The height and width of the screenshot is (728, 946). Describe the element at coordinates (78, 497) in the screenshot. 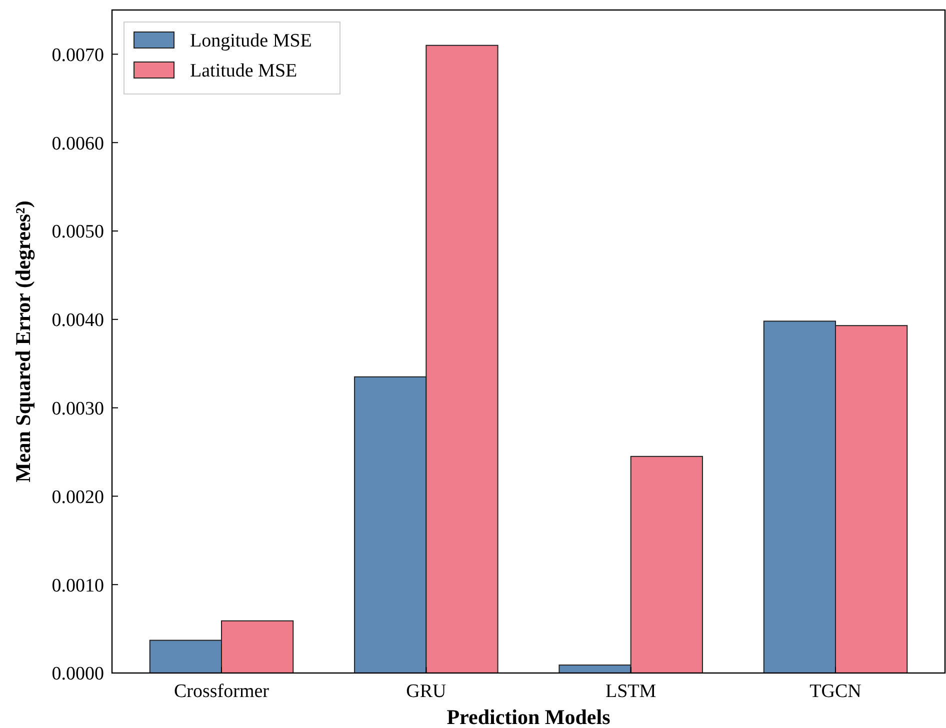

I see `y-tick-label: 0.0020` at that location.